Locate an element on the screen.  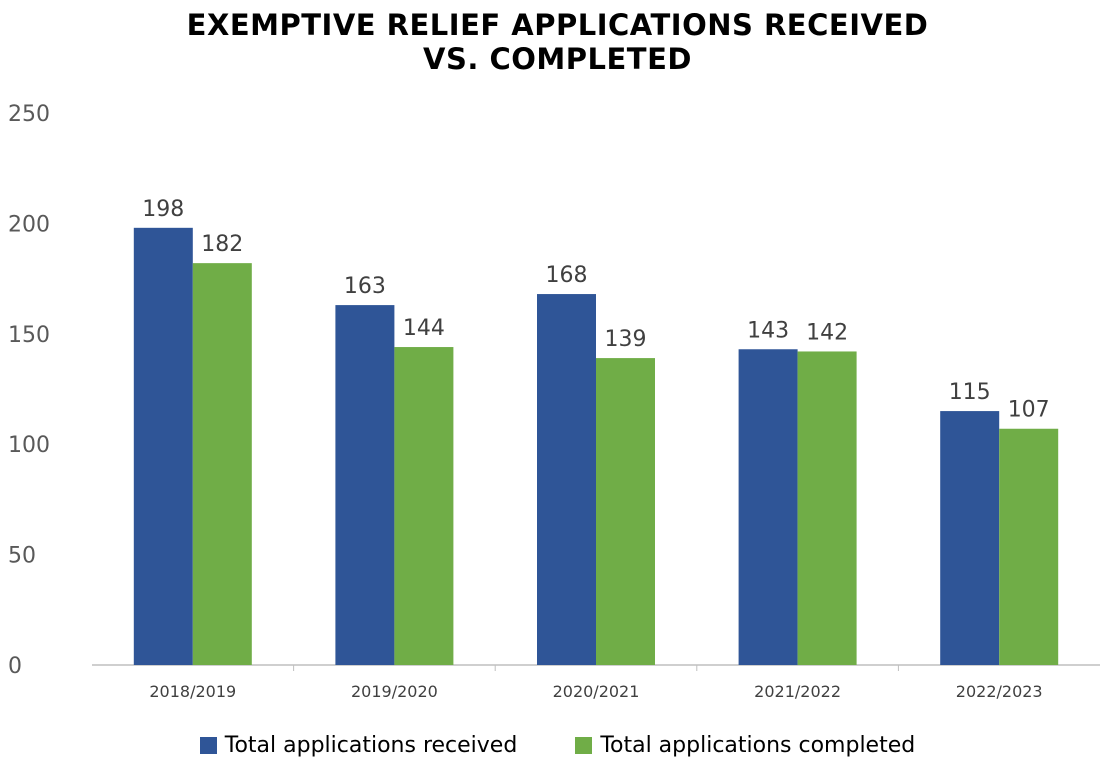
y-tick-label: 200 is located at coordinates (29, 224).